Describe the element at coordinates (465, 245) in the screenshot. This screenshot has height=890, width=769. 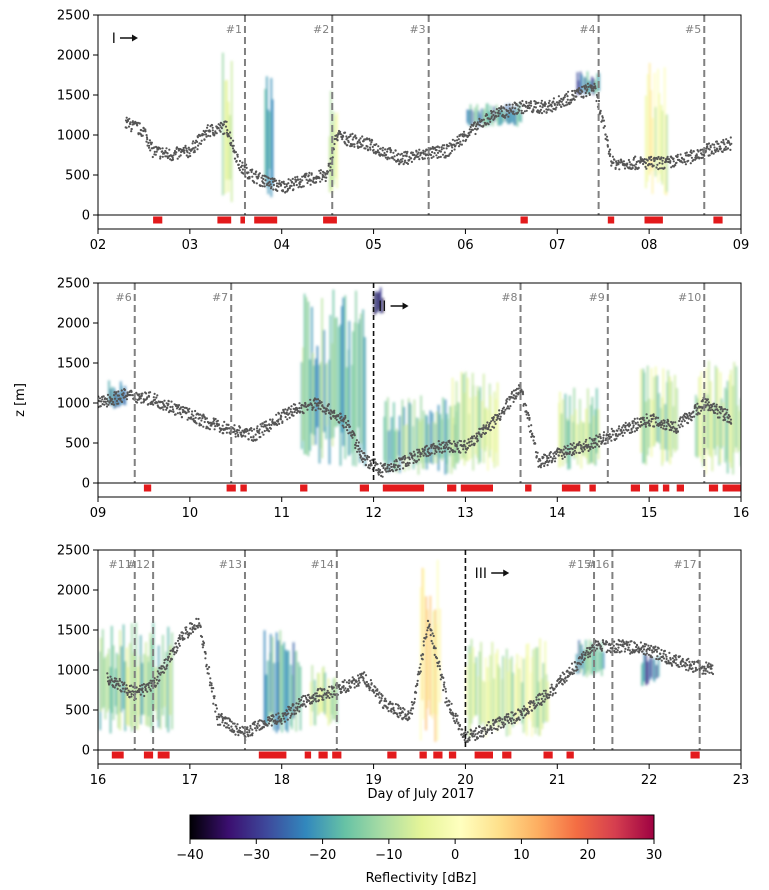
I see `x-tick-label: 06` at that location.